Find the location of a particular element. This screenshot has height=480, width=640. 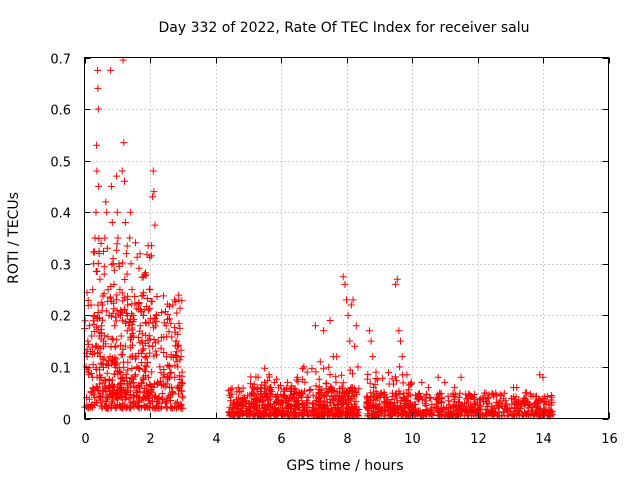

x-tick-labels: 0 2 4 6 8 10 12 14 16 is located at coordinates (349, 439).